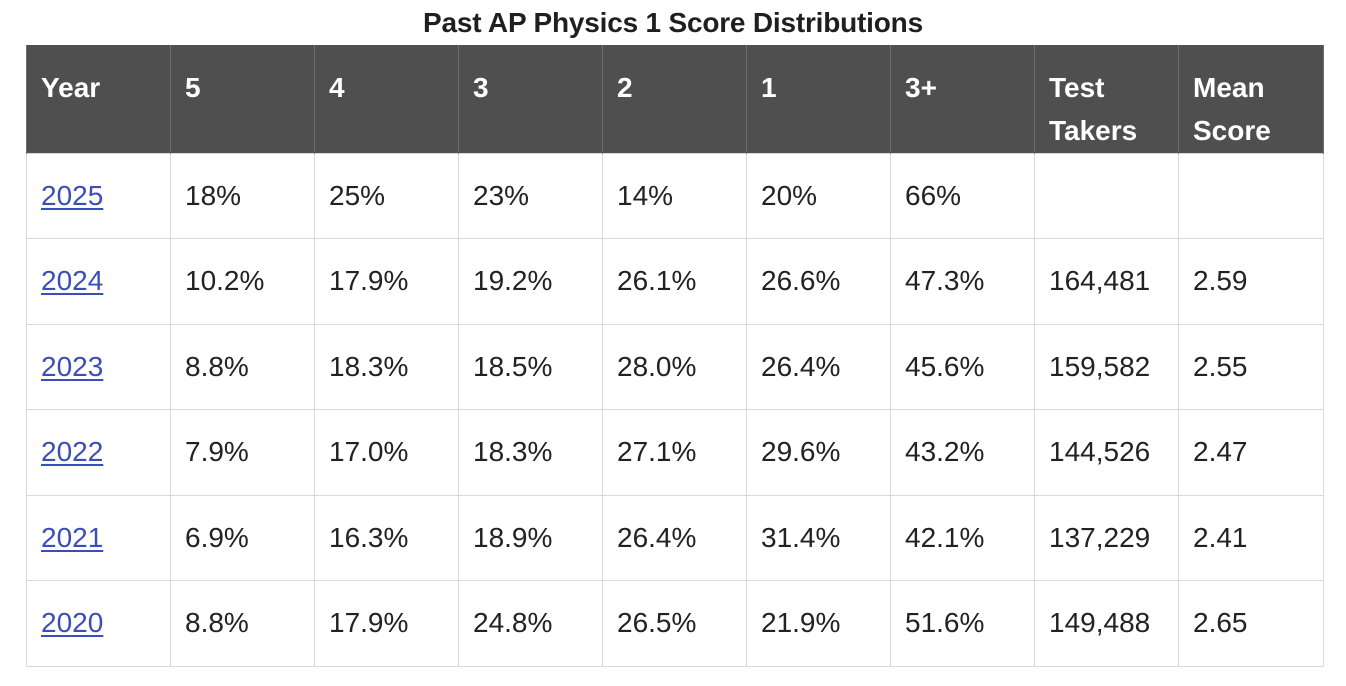  What do you see at coordinates (673, 22) in the screenshot?
I see `page-title: Past AP Physics 1 Score Distributions` at bounding box center [673, 22].